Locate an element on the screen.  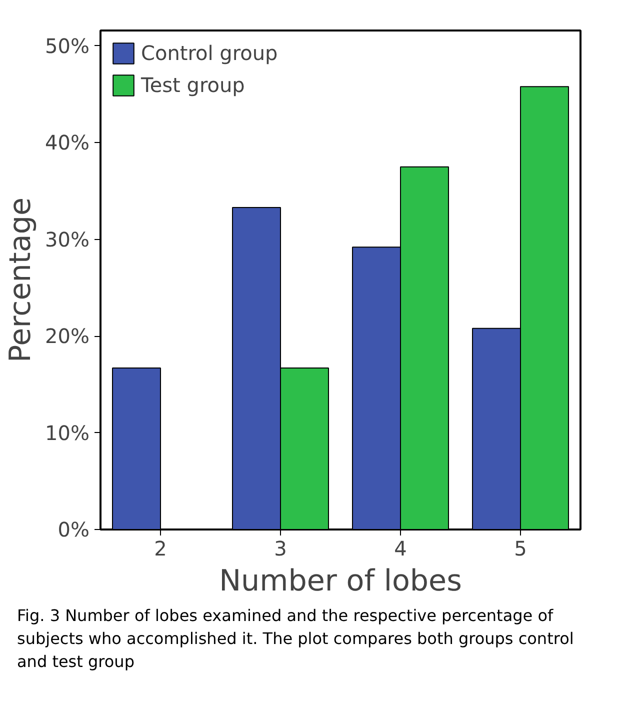
legend-label: Test group is located at coordinates (193, 85).